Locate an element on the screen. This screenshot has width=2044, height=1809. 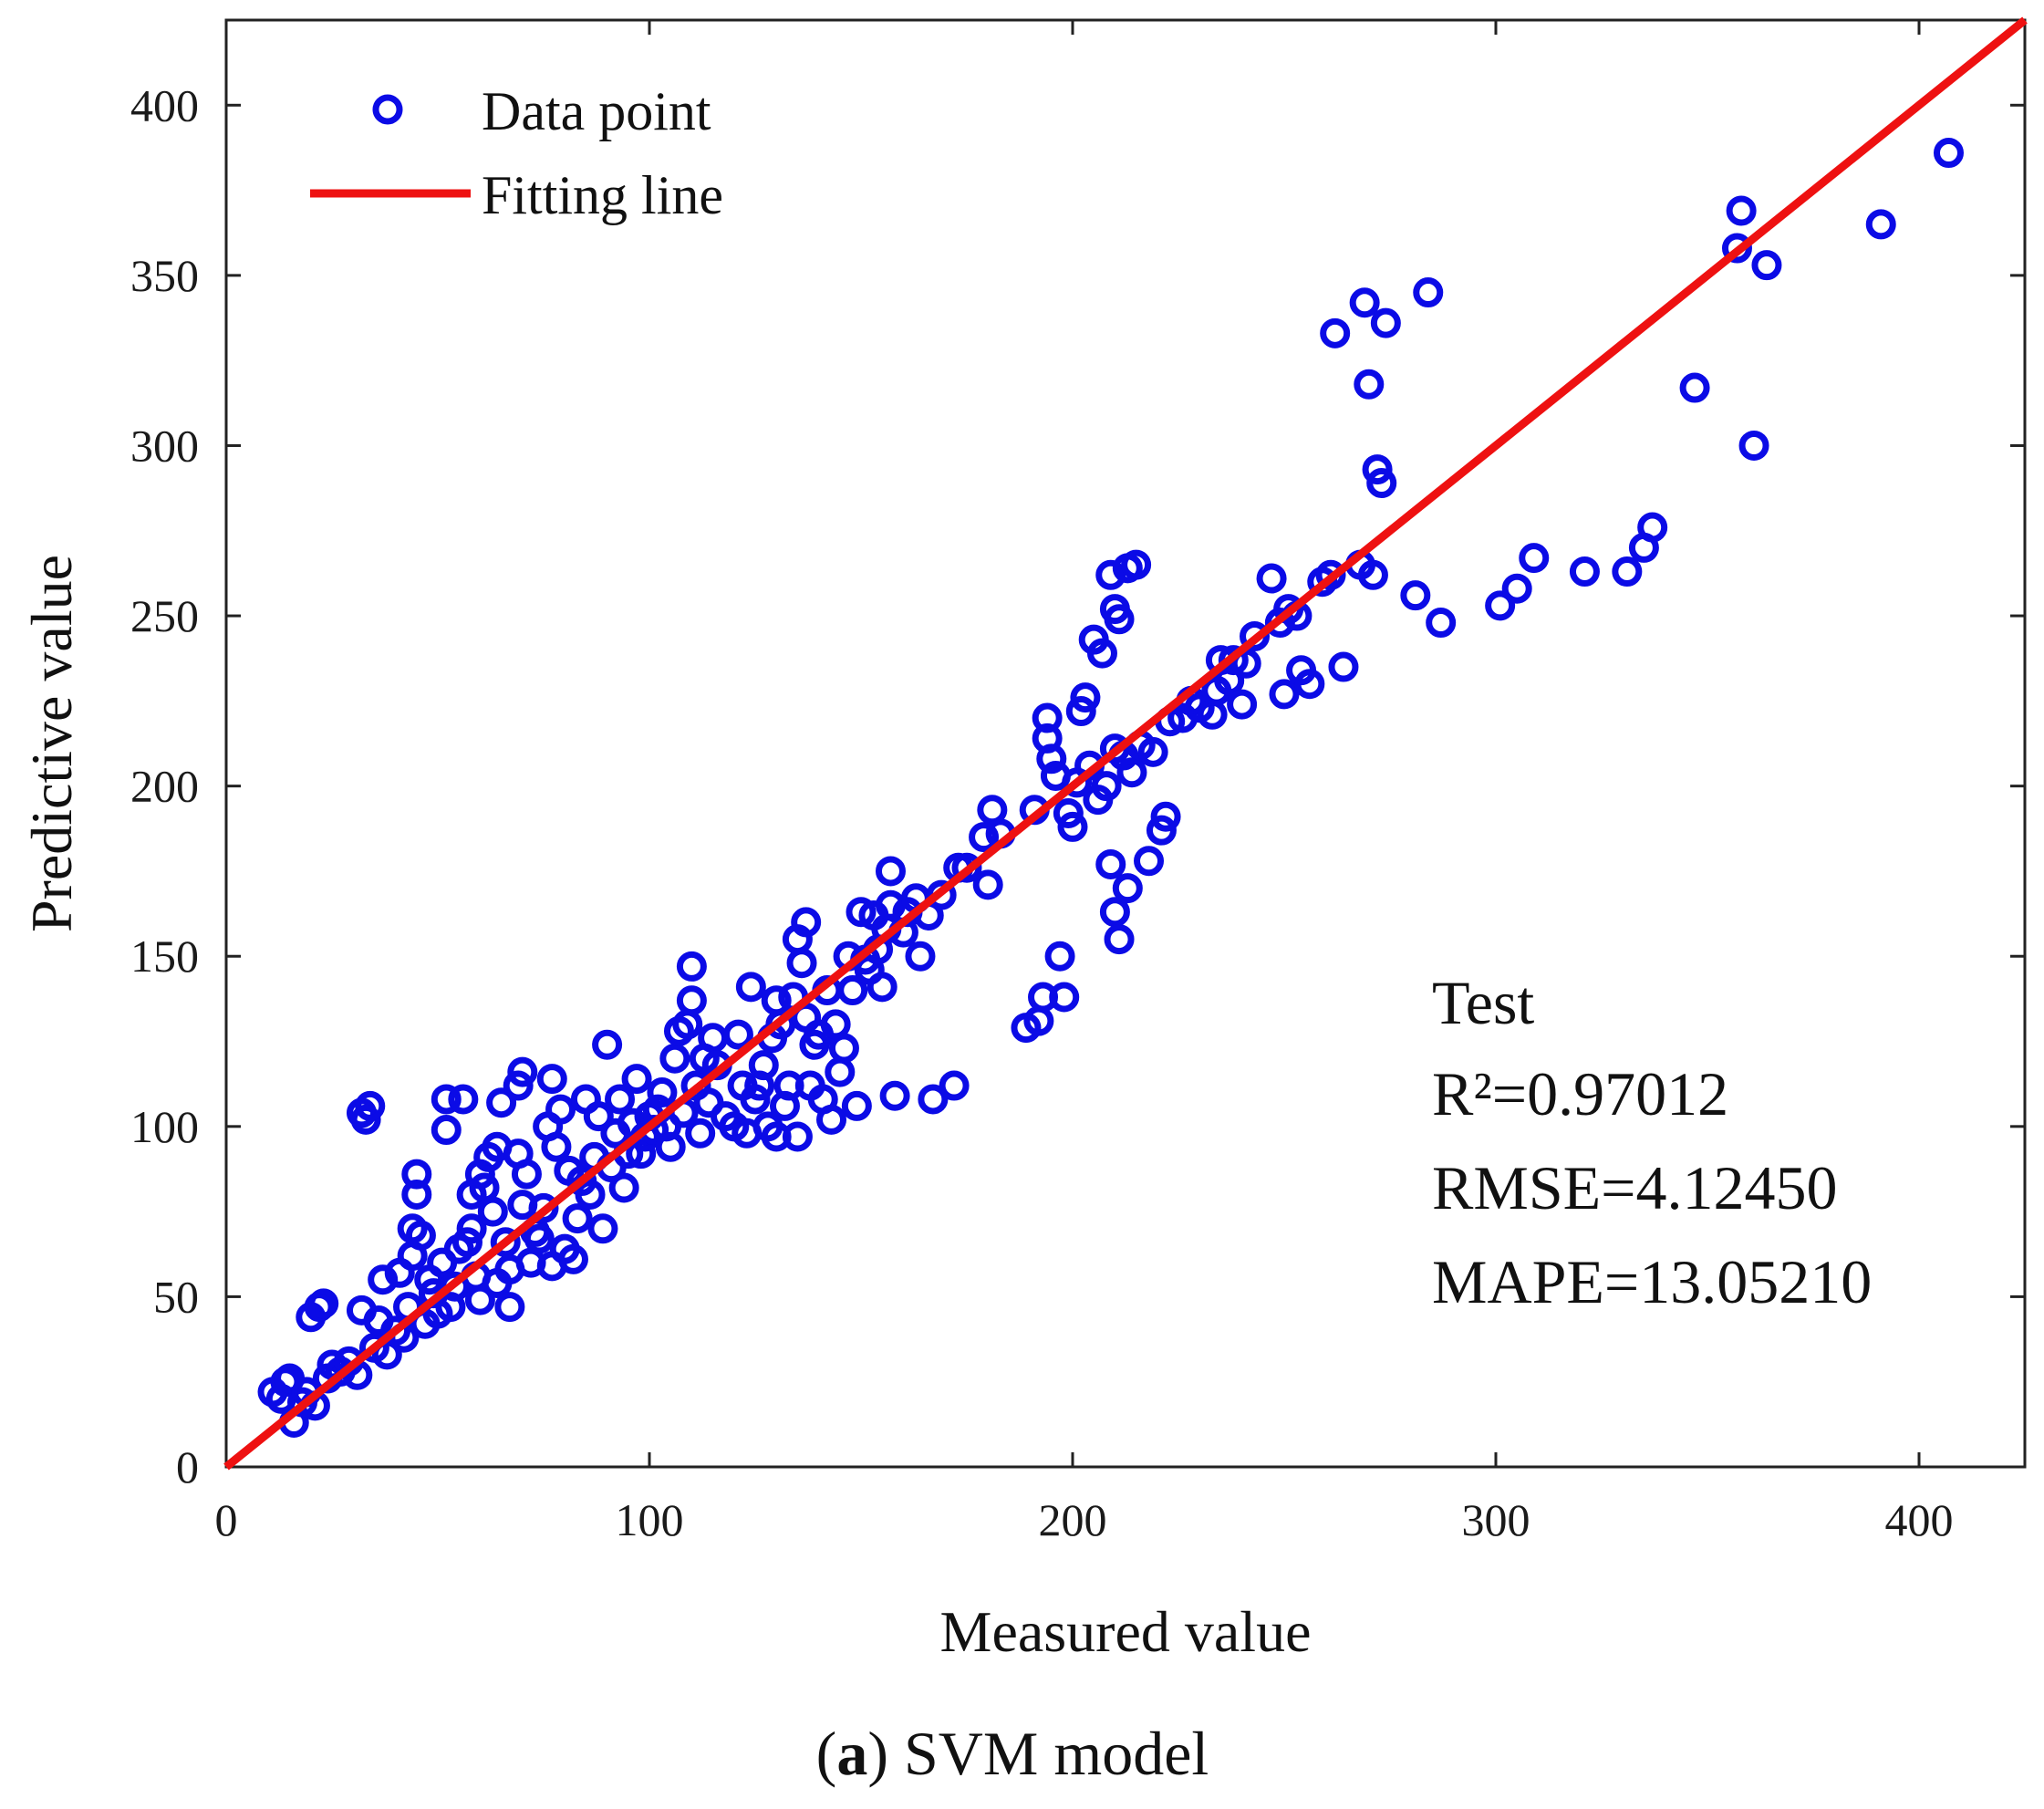
x-tick-label: 100 is located at coordinates (650, 1519).